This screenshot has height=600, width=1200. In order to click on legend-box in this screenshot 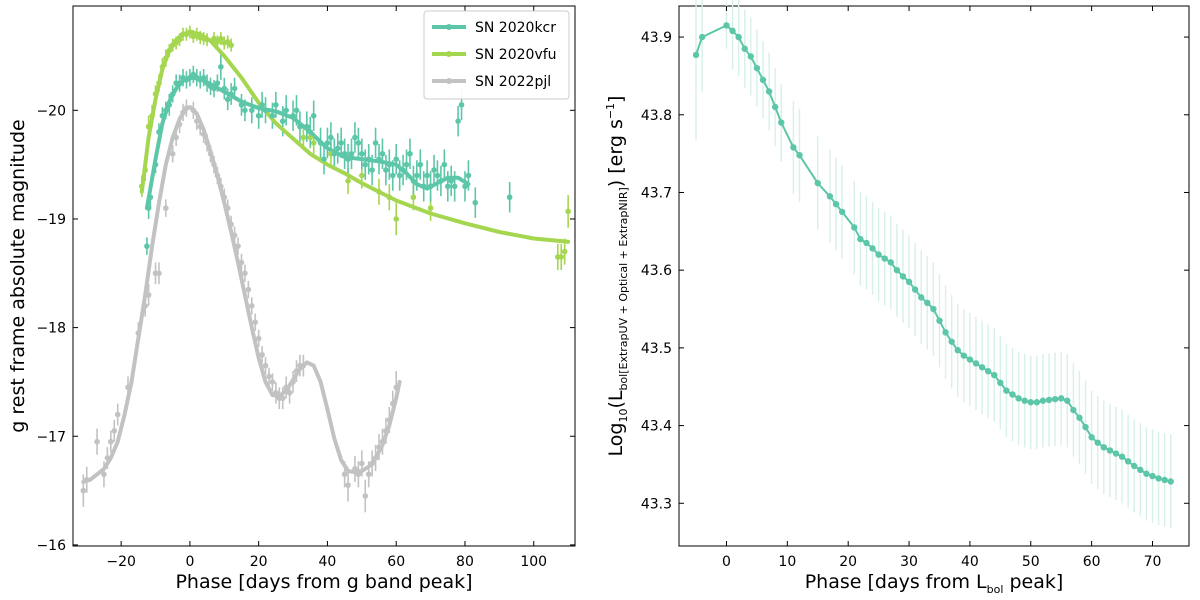, I will do `click(496, 55)`.